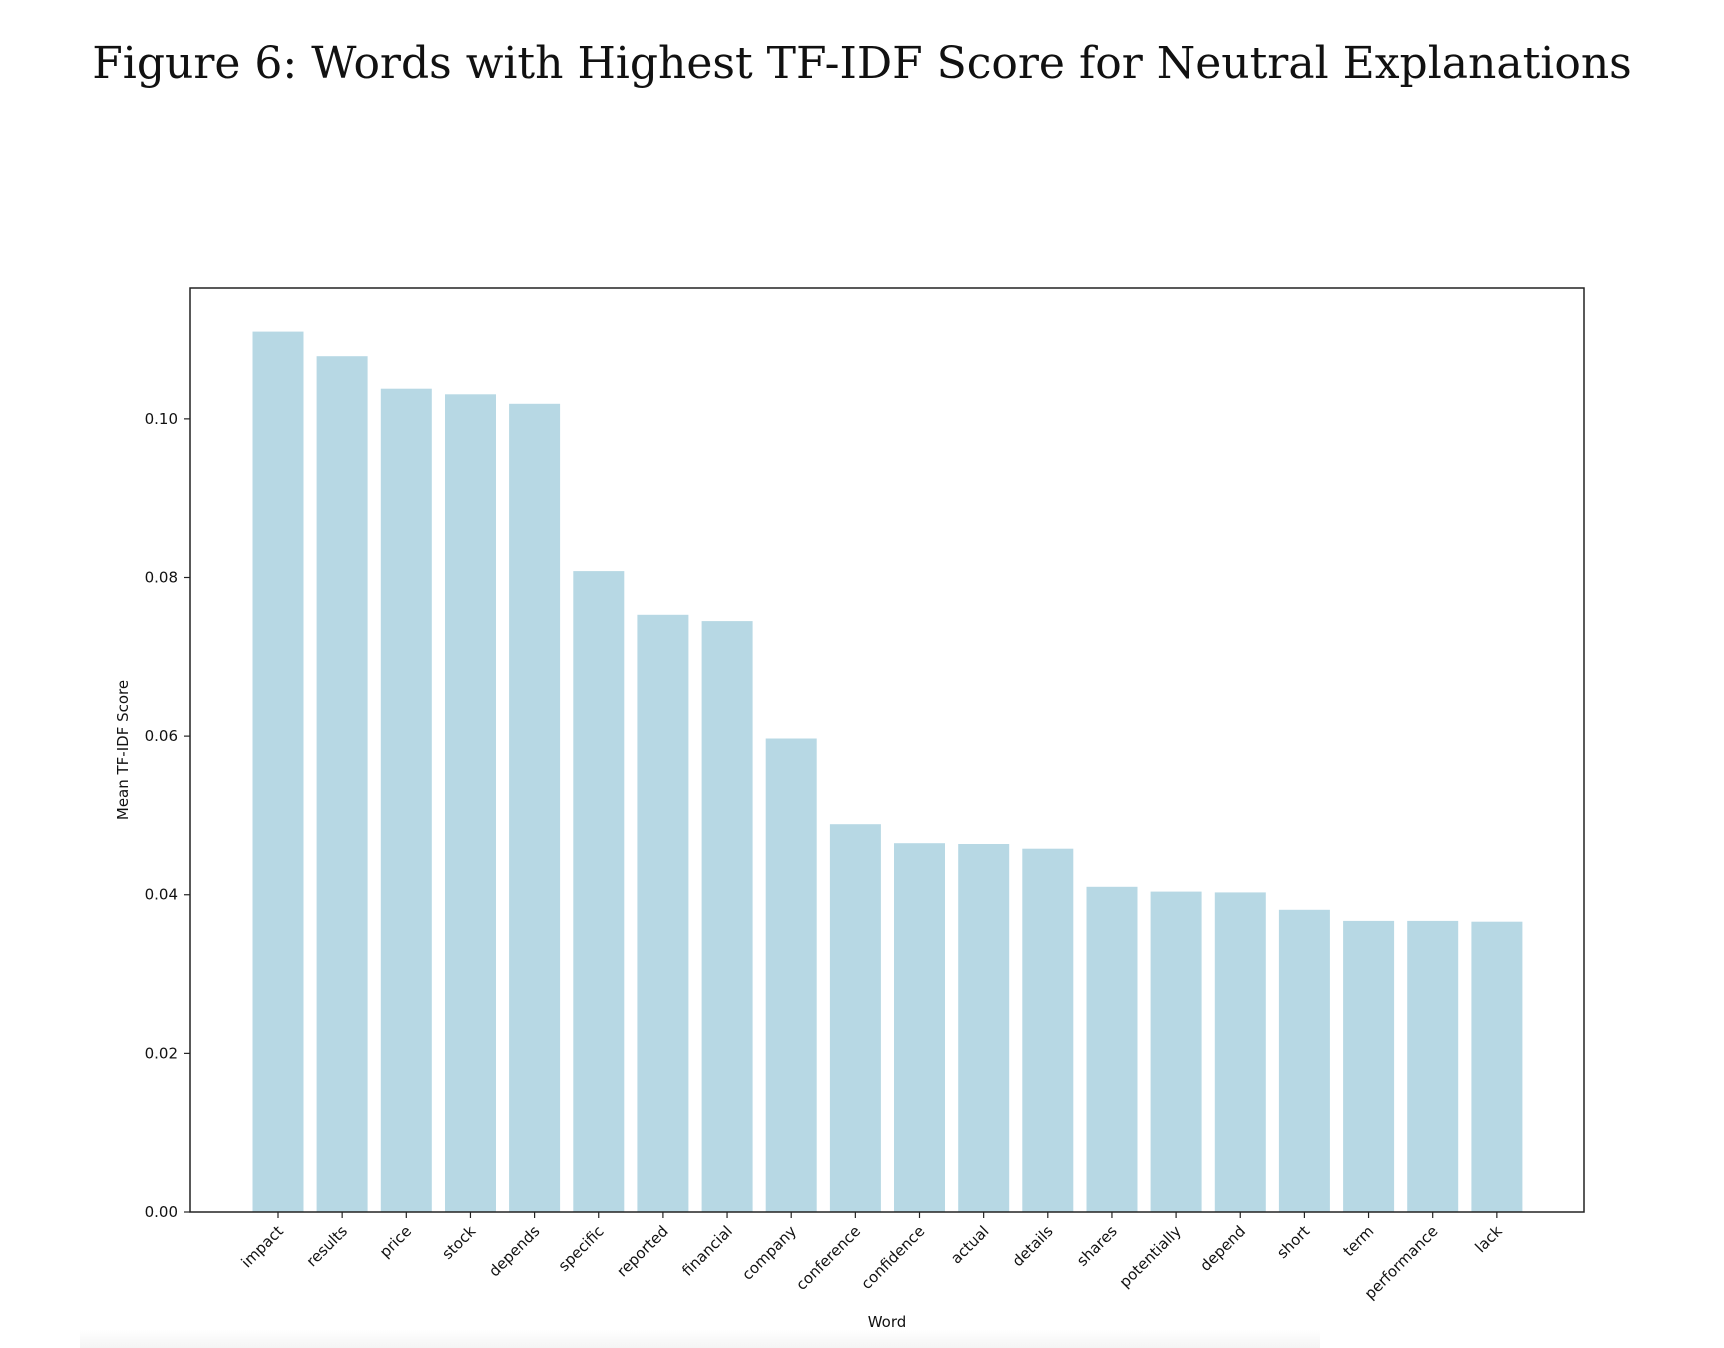  Describe the element at coordinates (919, 1027) in the screenshot. I see `bar-confidence` at that location.